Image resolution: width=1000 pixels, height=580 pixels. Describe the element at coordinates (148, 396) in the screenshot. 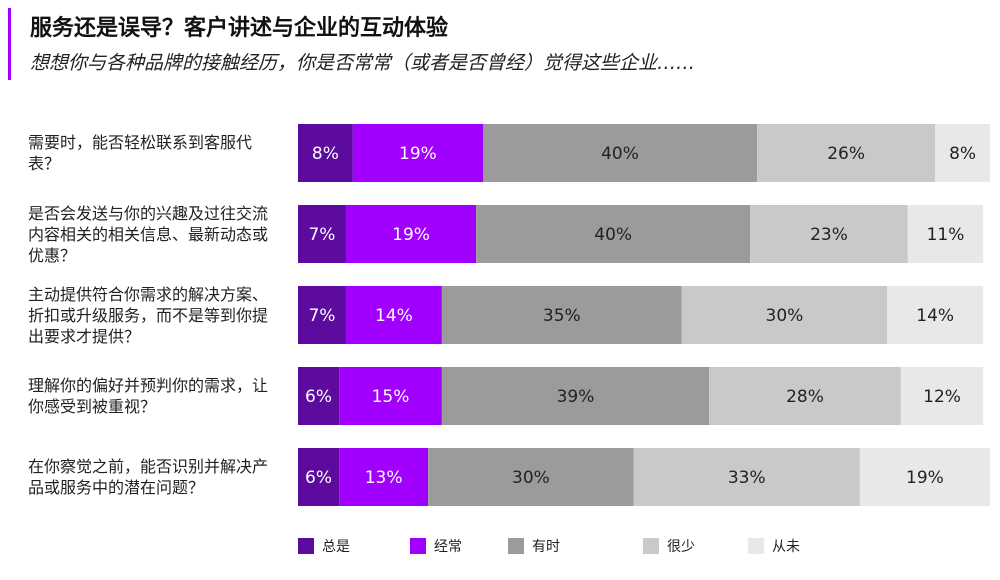

I see `category-label: 理解你的偏好并预判你的需求，让你感受到被重视？` at that location.